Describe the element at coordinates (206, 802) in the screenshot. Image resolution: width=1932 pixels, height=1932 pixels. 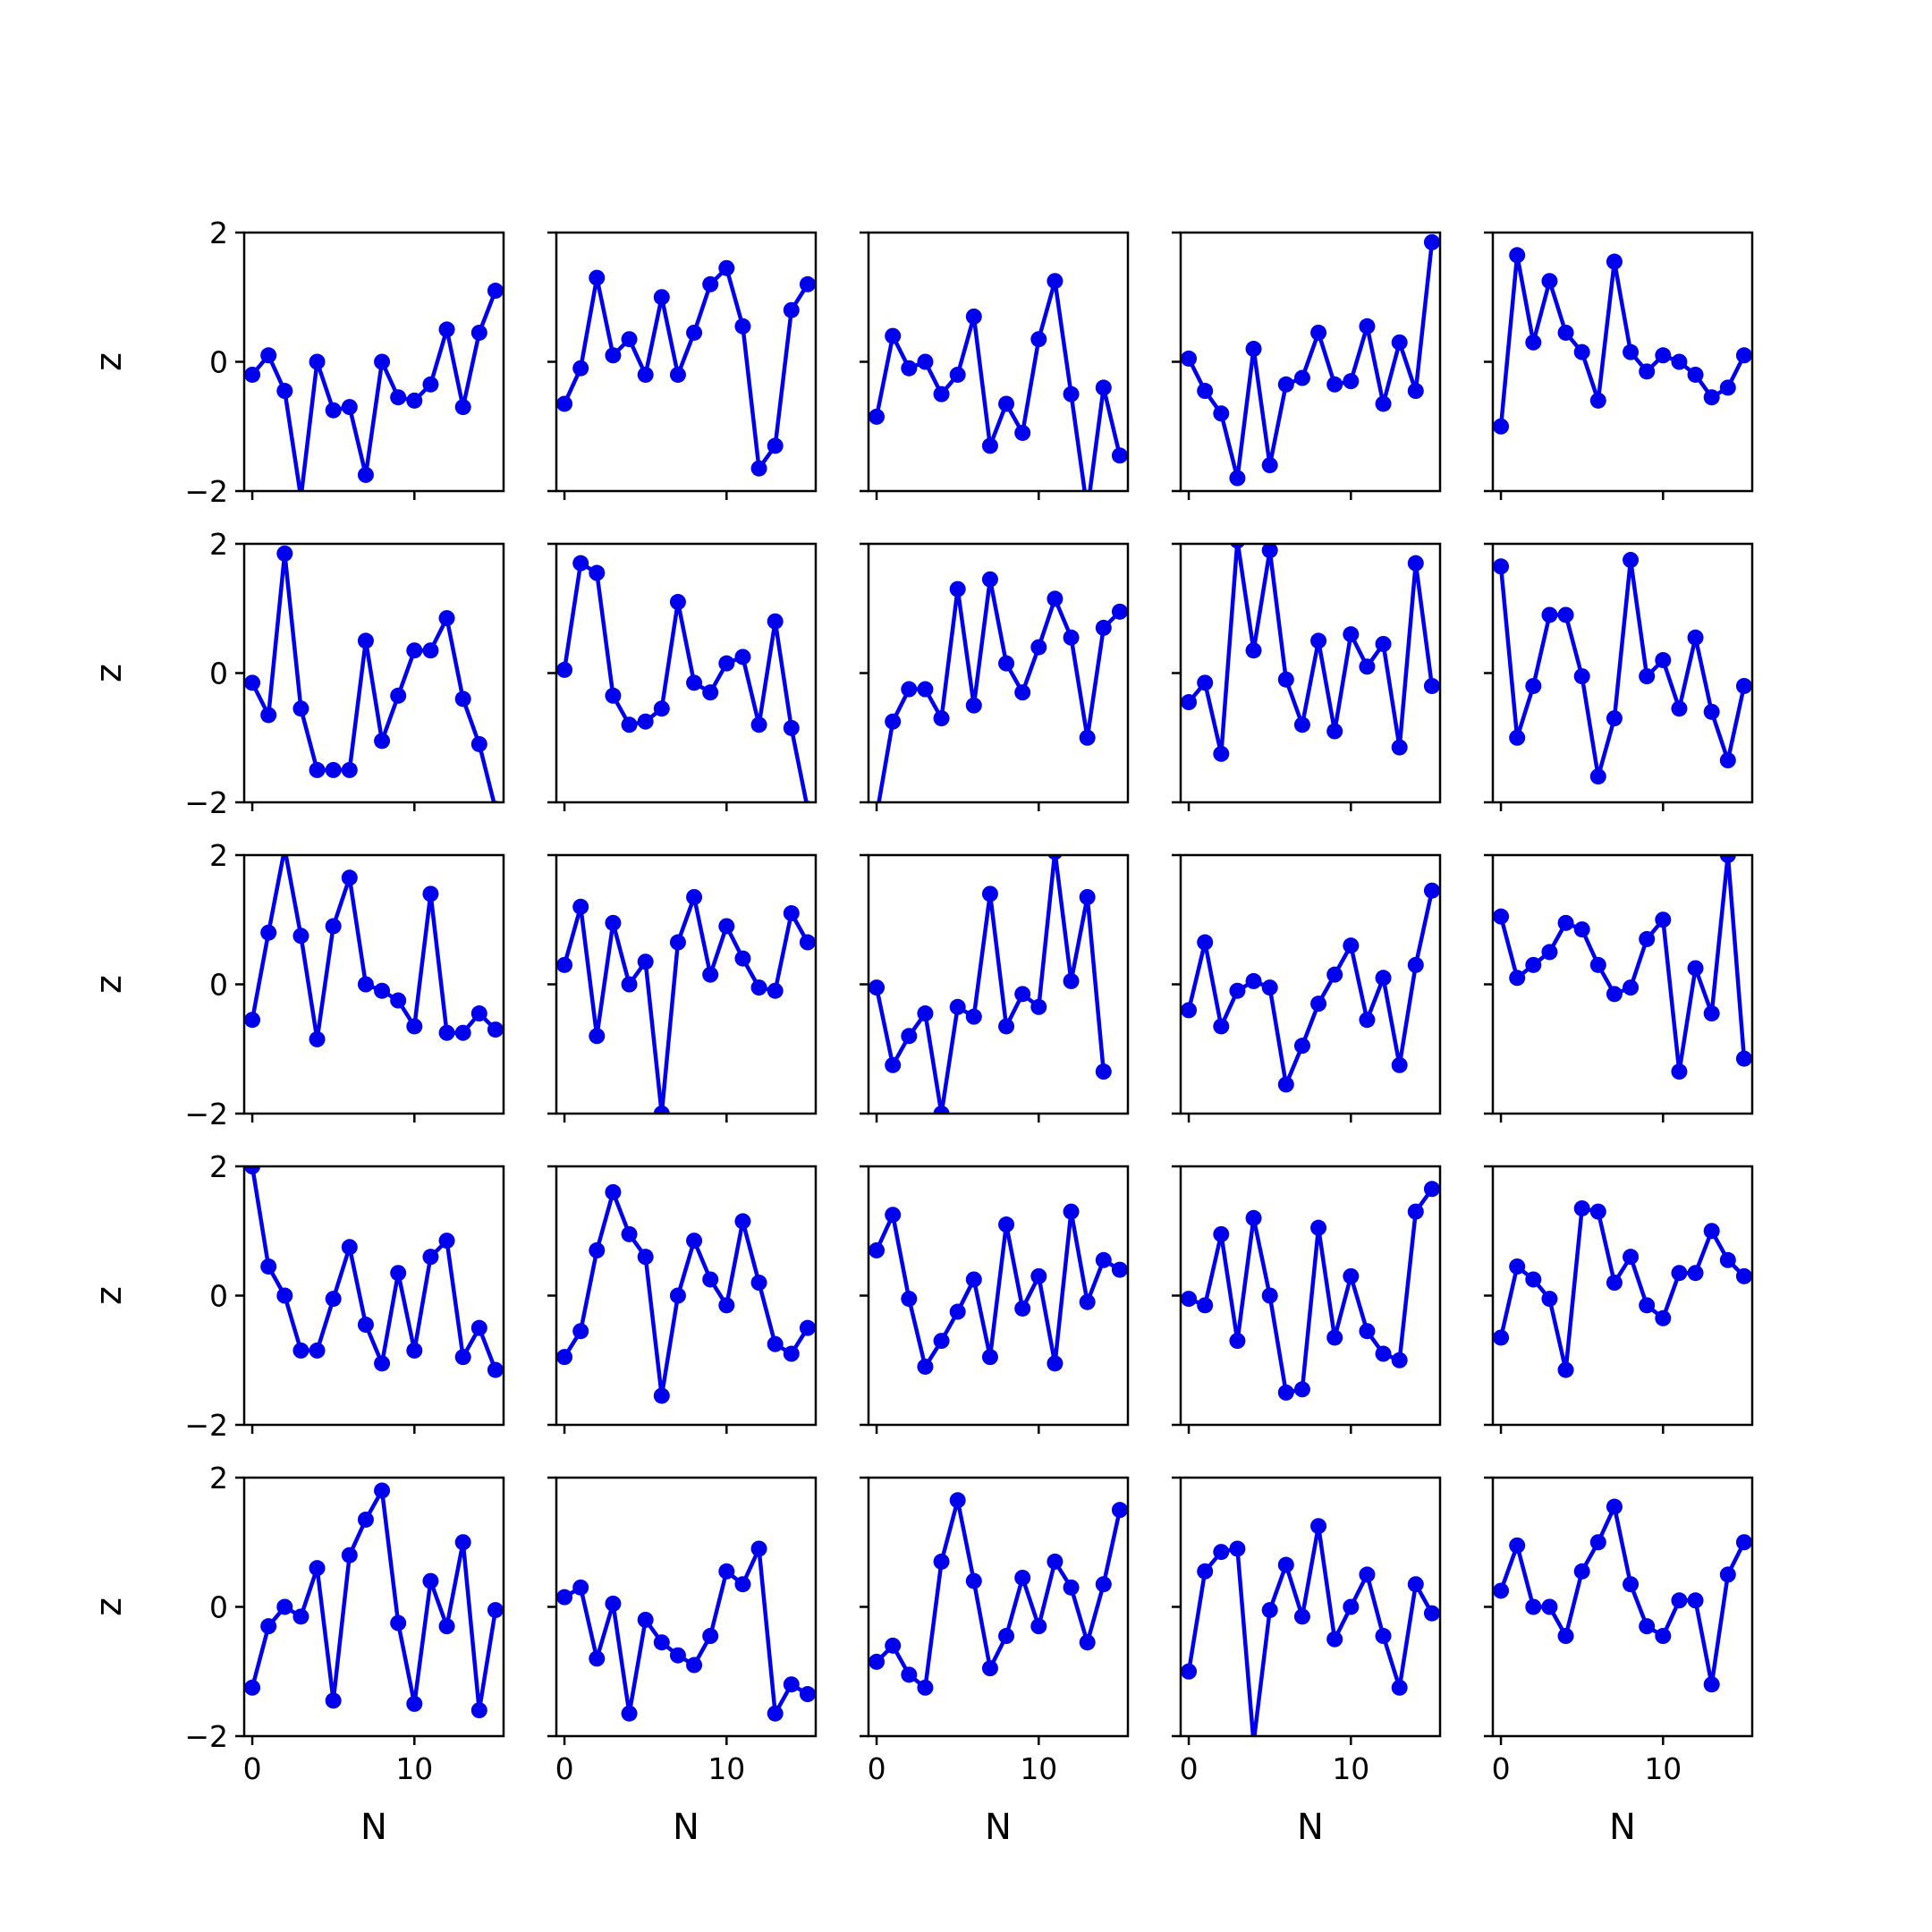
I see `y-tick-label: −2` at that location.